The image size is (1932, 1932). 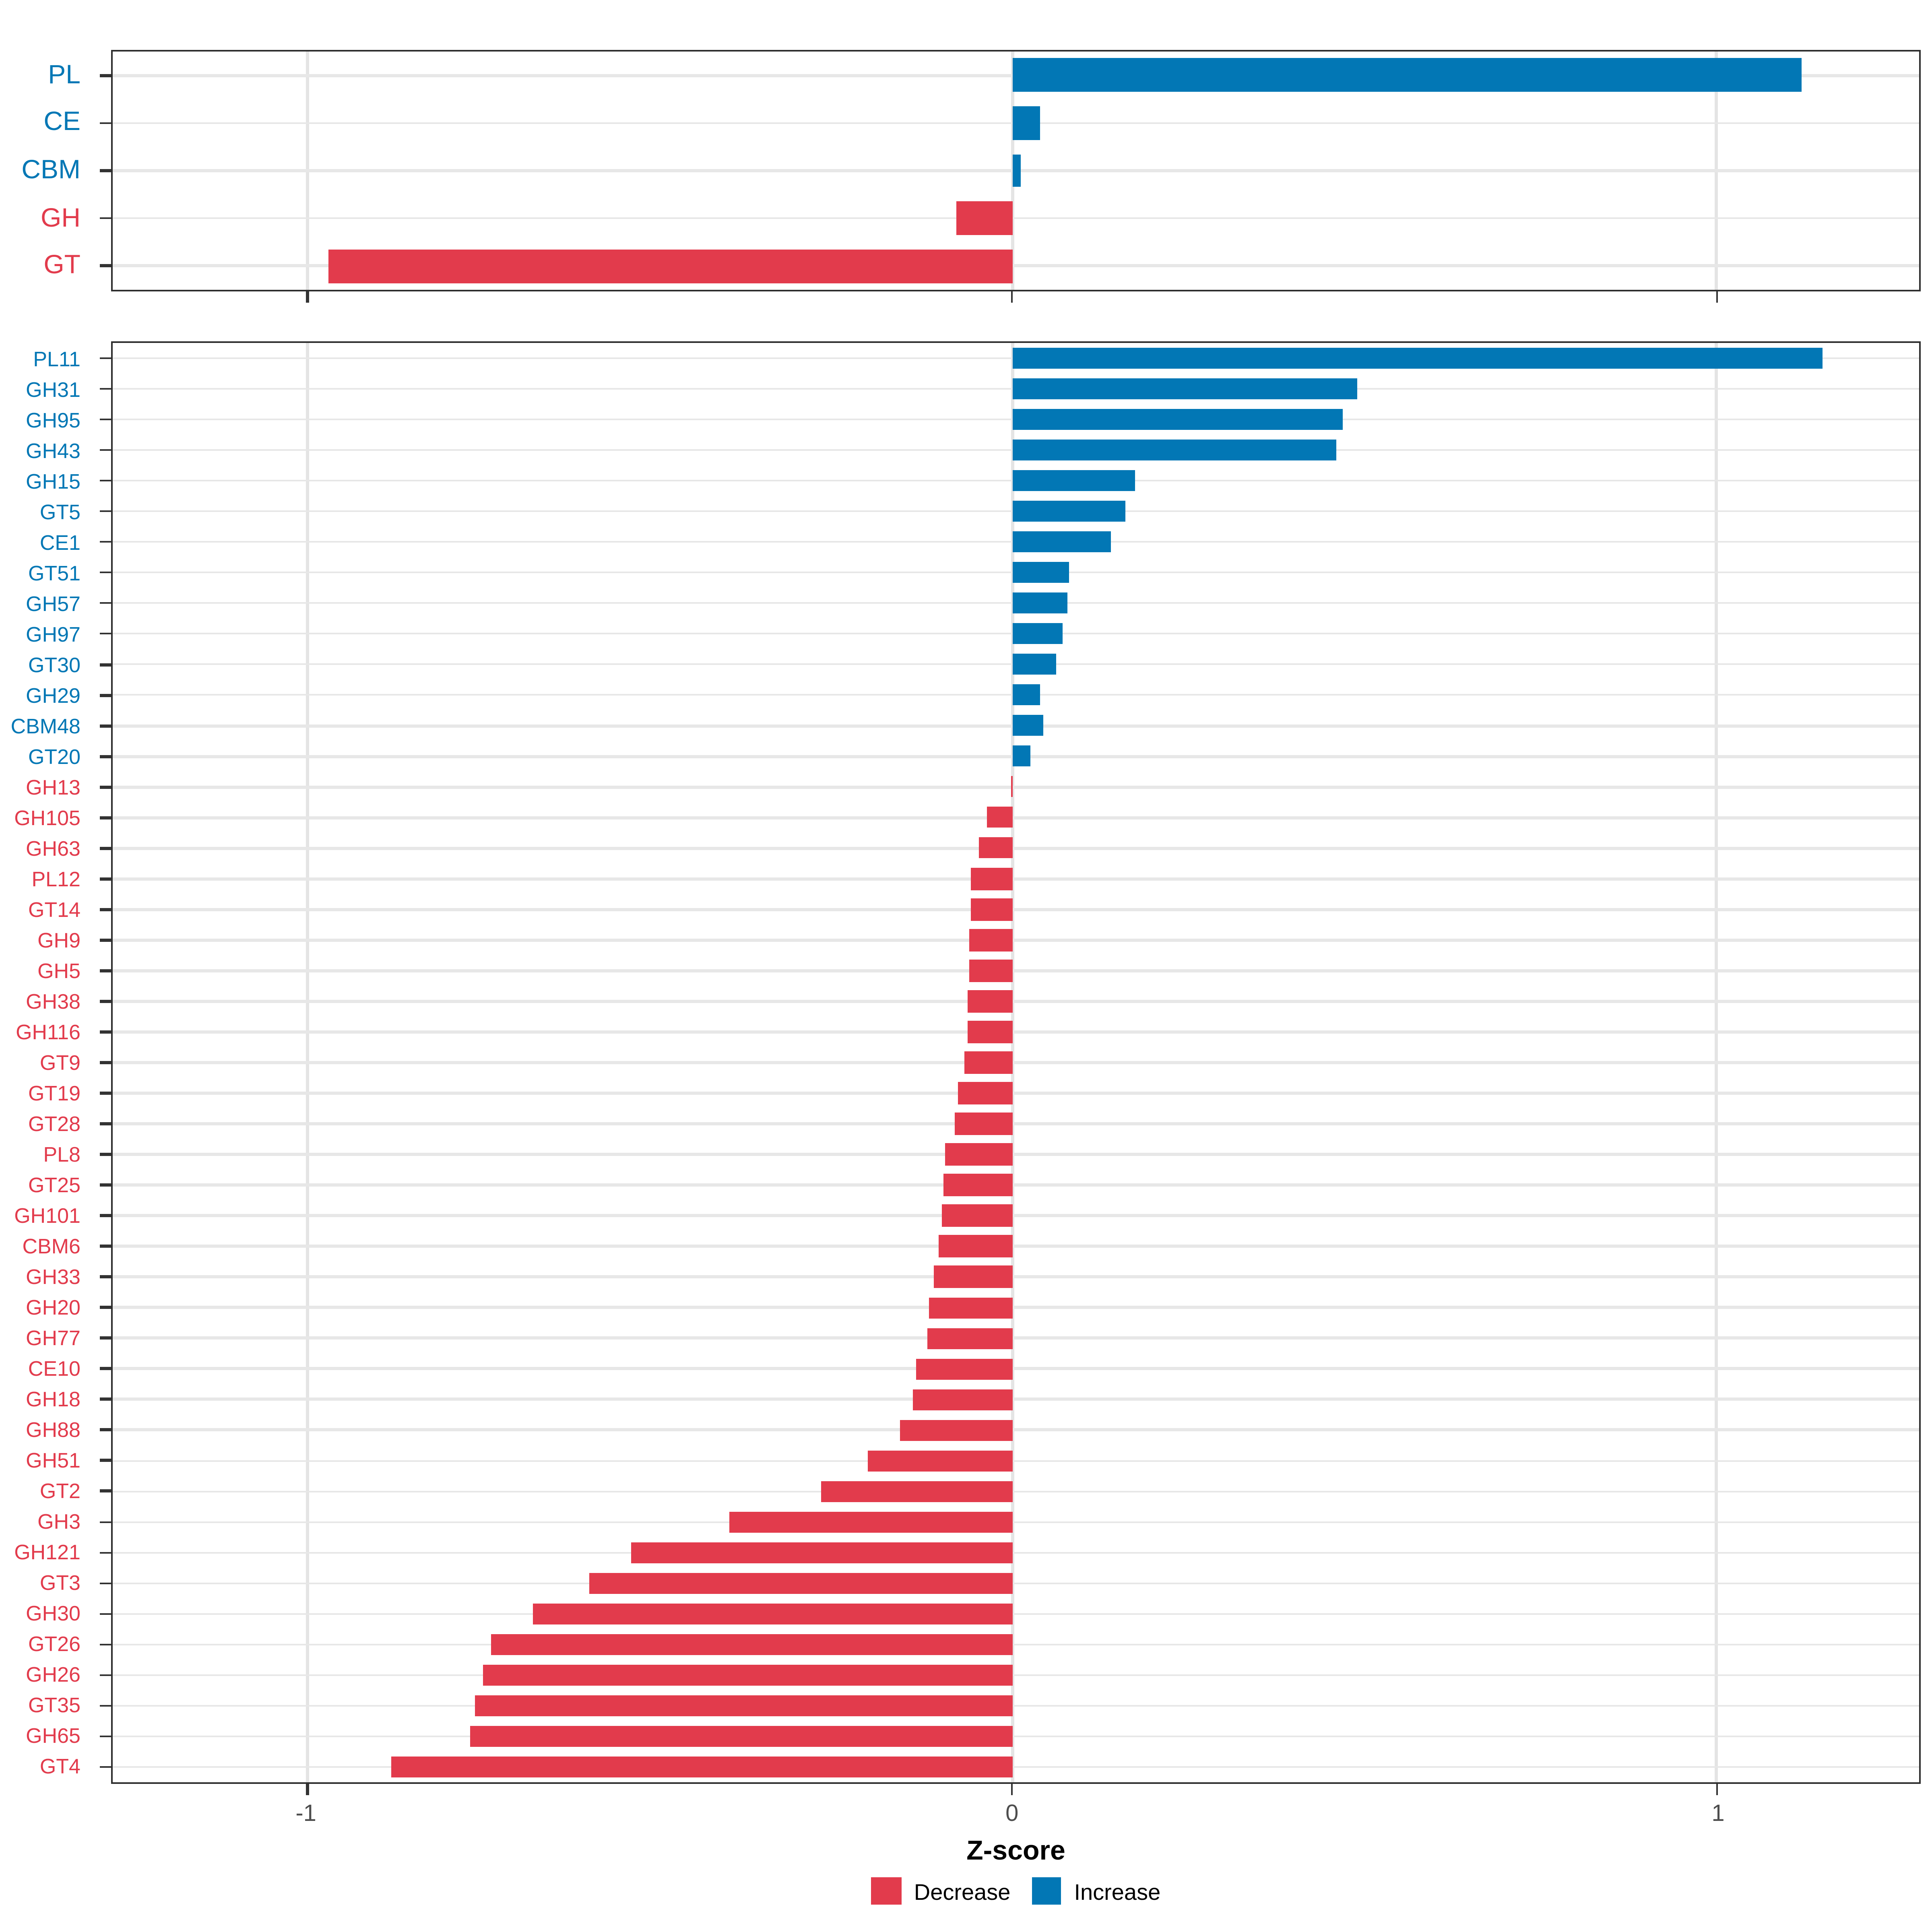 I want to click on row-gt20: GT20, so click(x=973, y=756).